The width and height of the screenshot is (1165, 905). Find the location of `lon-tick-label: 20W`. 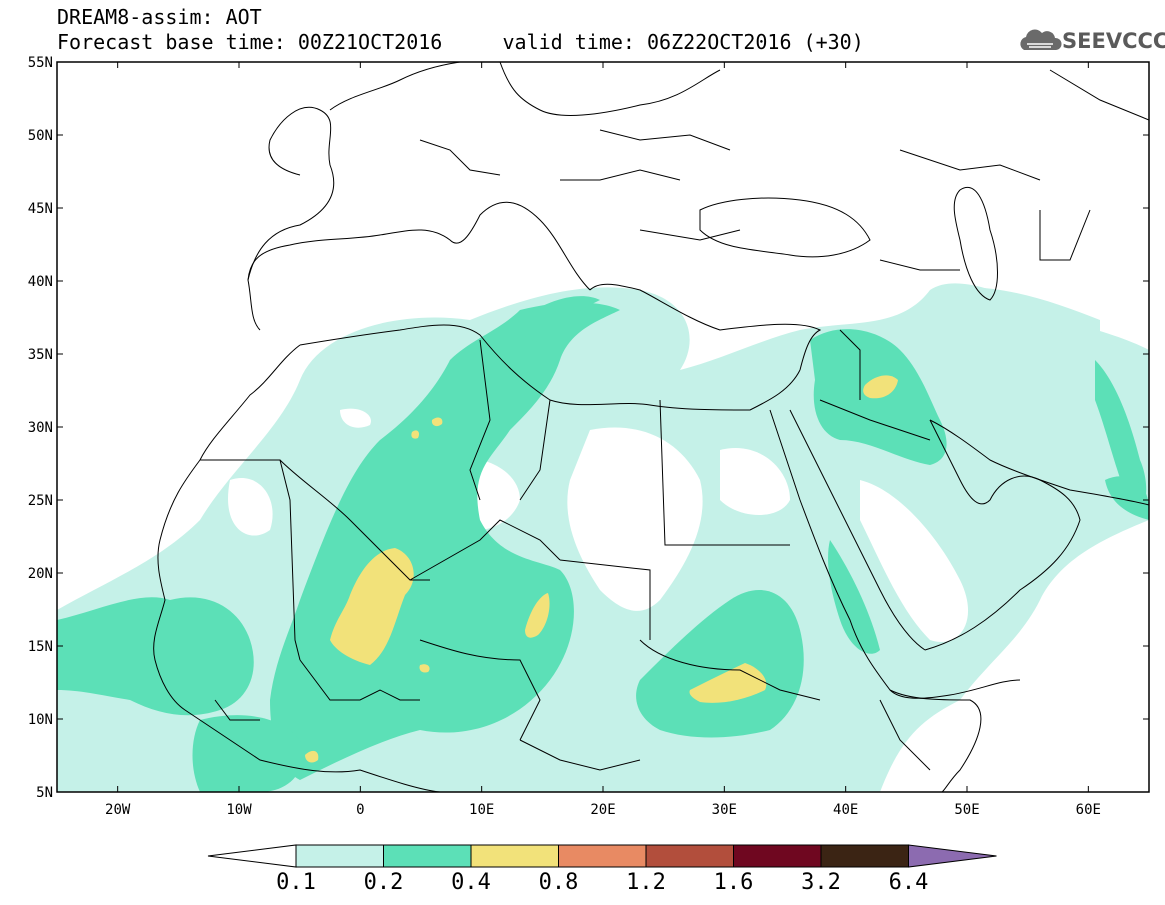

lon-tick-label: 20W is located at coordinates (118, 810).